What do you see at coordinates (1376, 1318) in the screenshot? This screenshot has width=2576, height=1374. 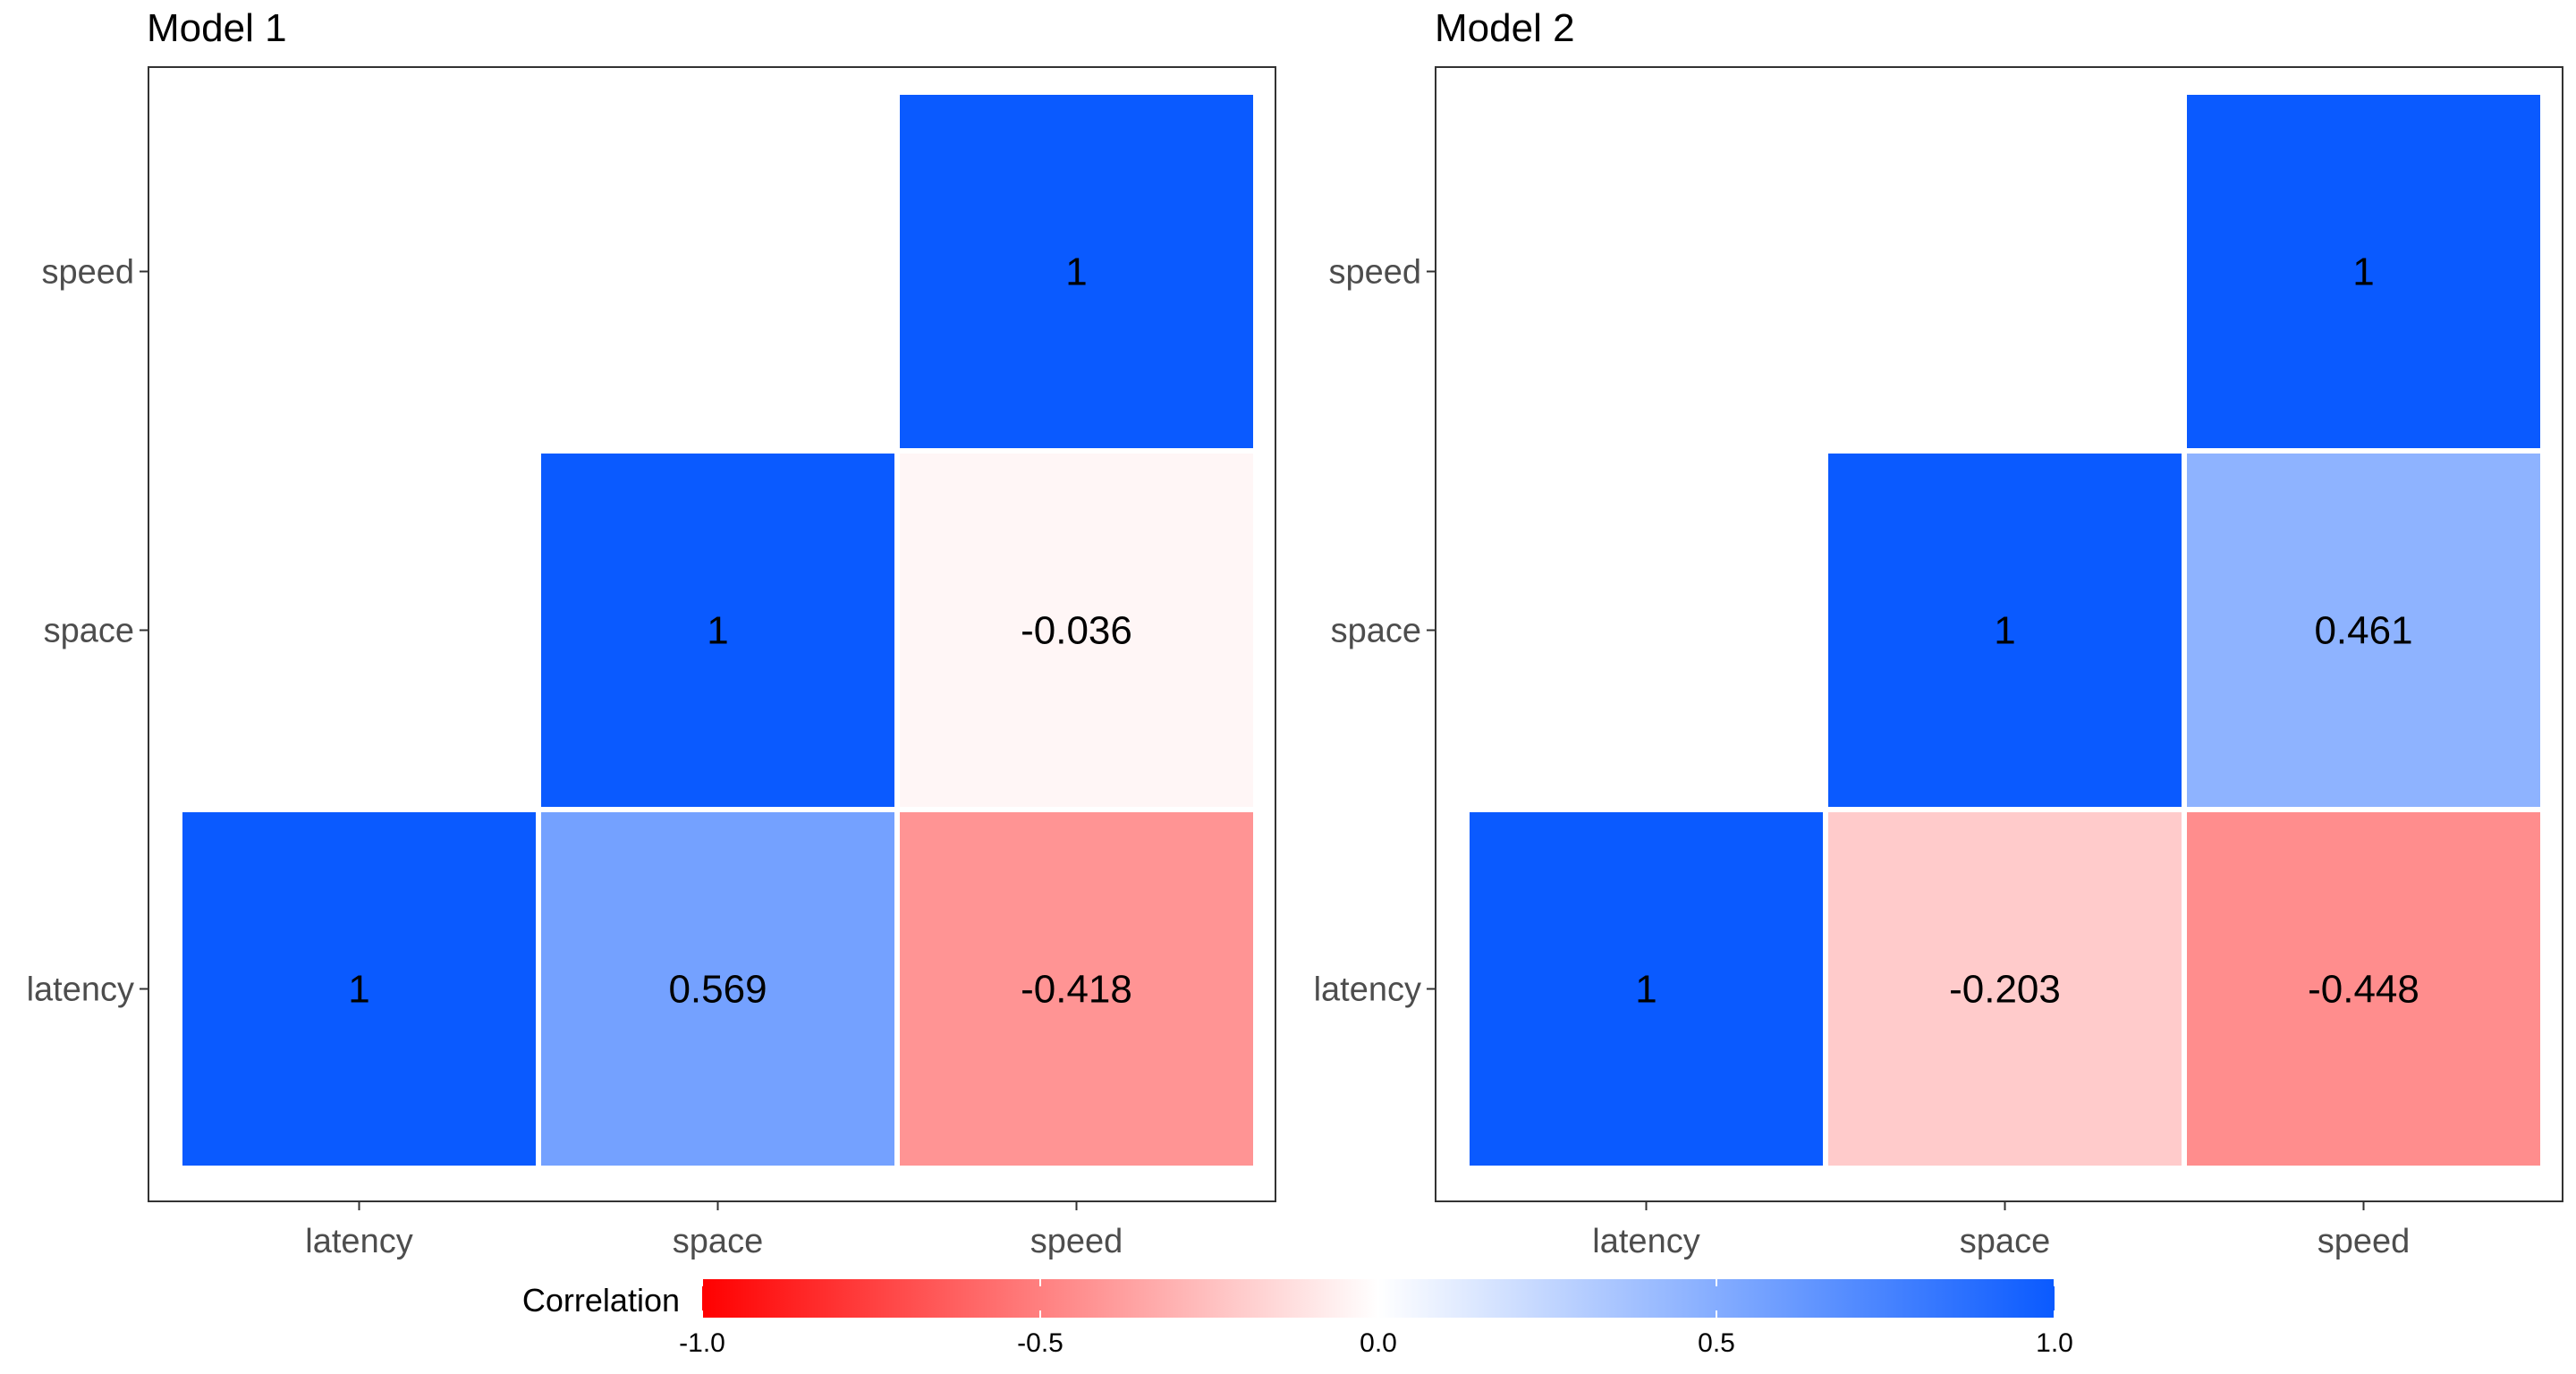 I see `legend-ticks: -1.0 -0.5 0.0 0.5 1.0` at bounding box center [1376, 1318].